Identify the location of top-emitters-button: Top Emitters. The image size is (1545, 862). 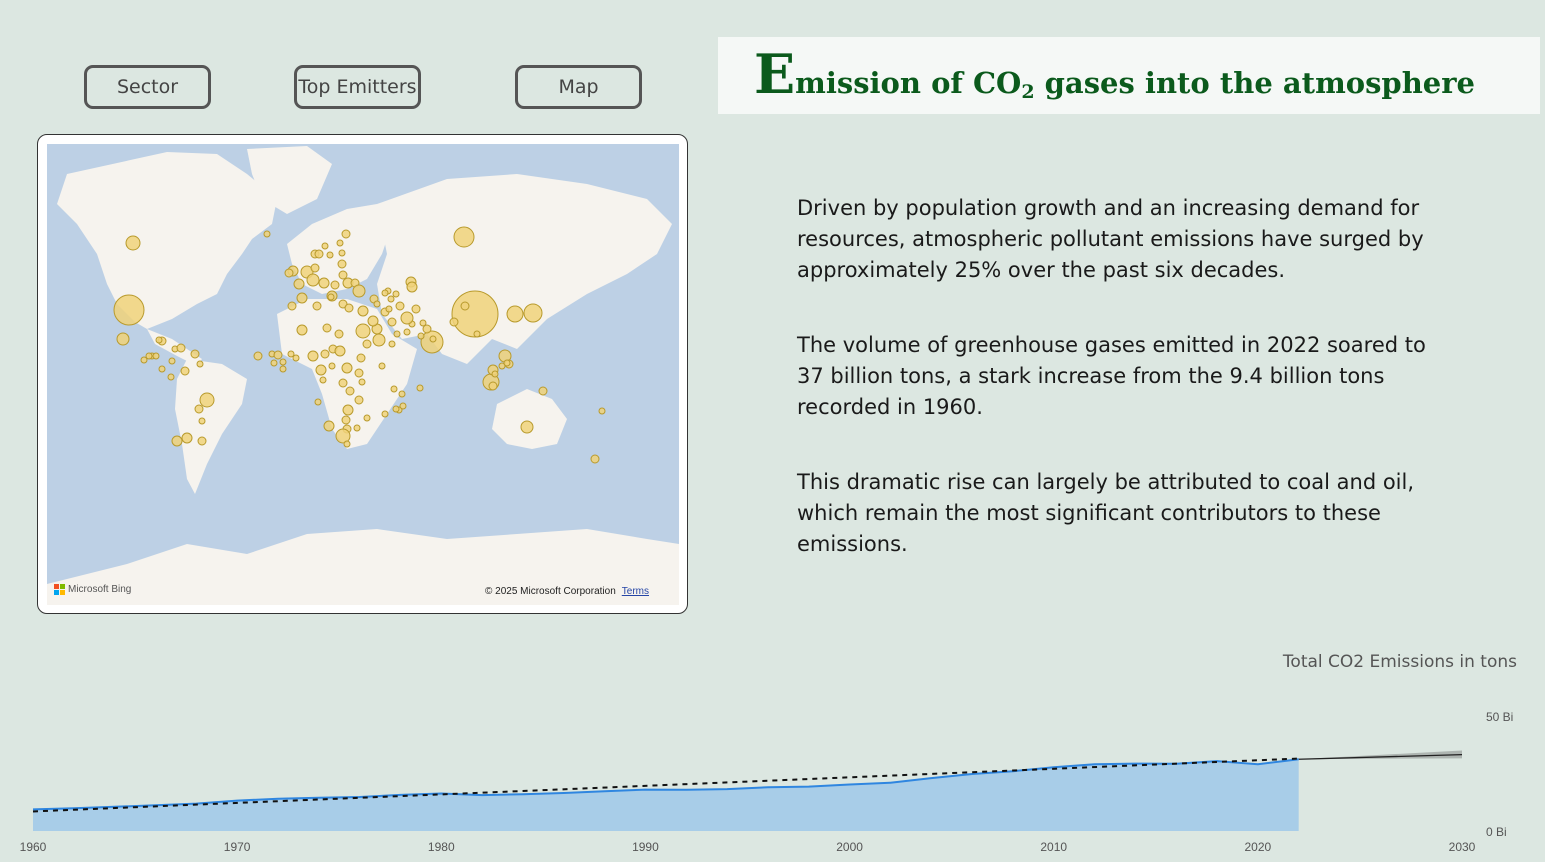
(357, 87).